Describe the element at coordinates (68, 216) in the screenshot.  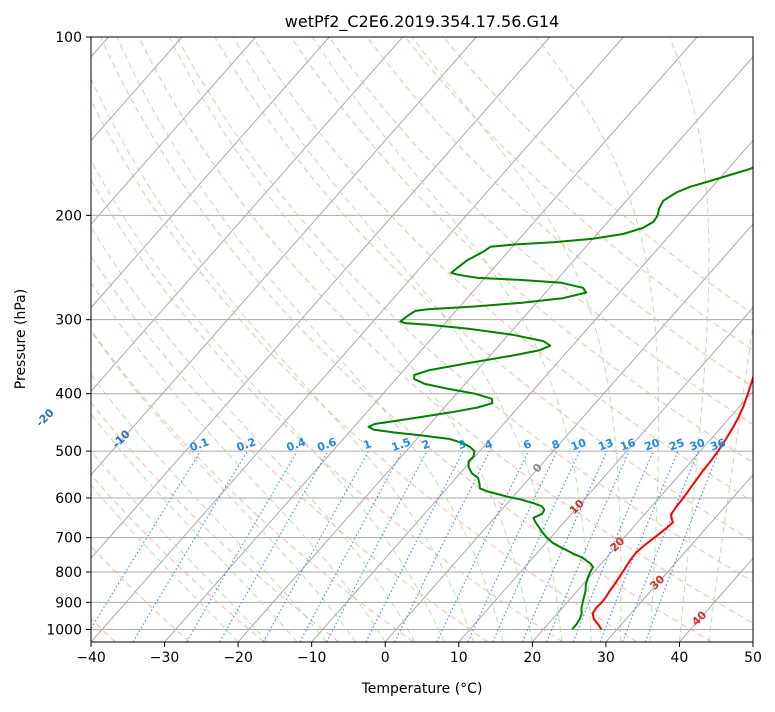
I see `y-tick-label: 200` at that location.